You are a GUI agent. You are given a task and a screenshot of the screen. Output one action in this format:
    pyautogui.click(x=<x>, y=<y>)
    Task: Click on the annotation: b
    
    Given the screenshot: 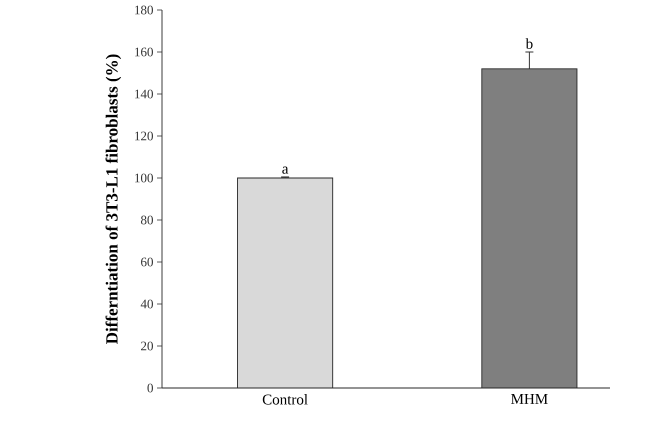 What is the action you would take?
    pyautogui.click(x=529, y=43)
    